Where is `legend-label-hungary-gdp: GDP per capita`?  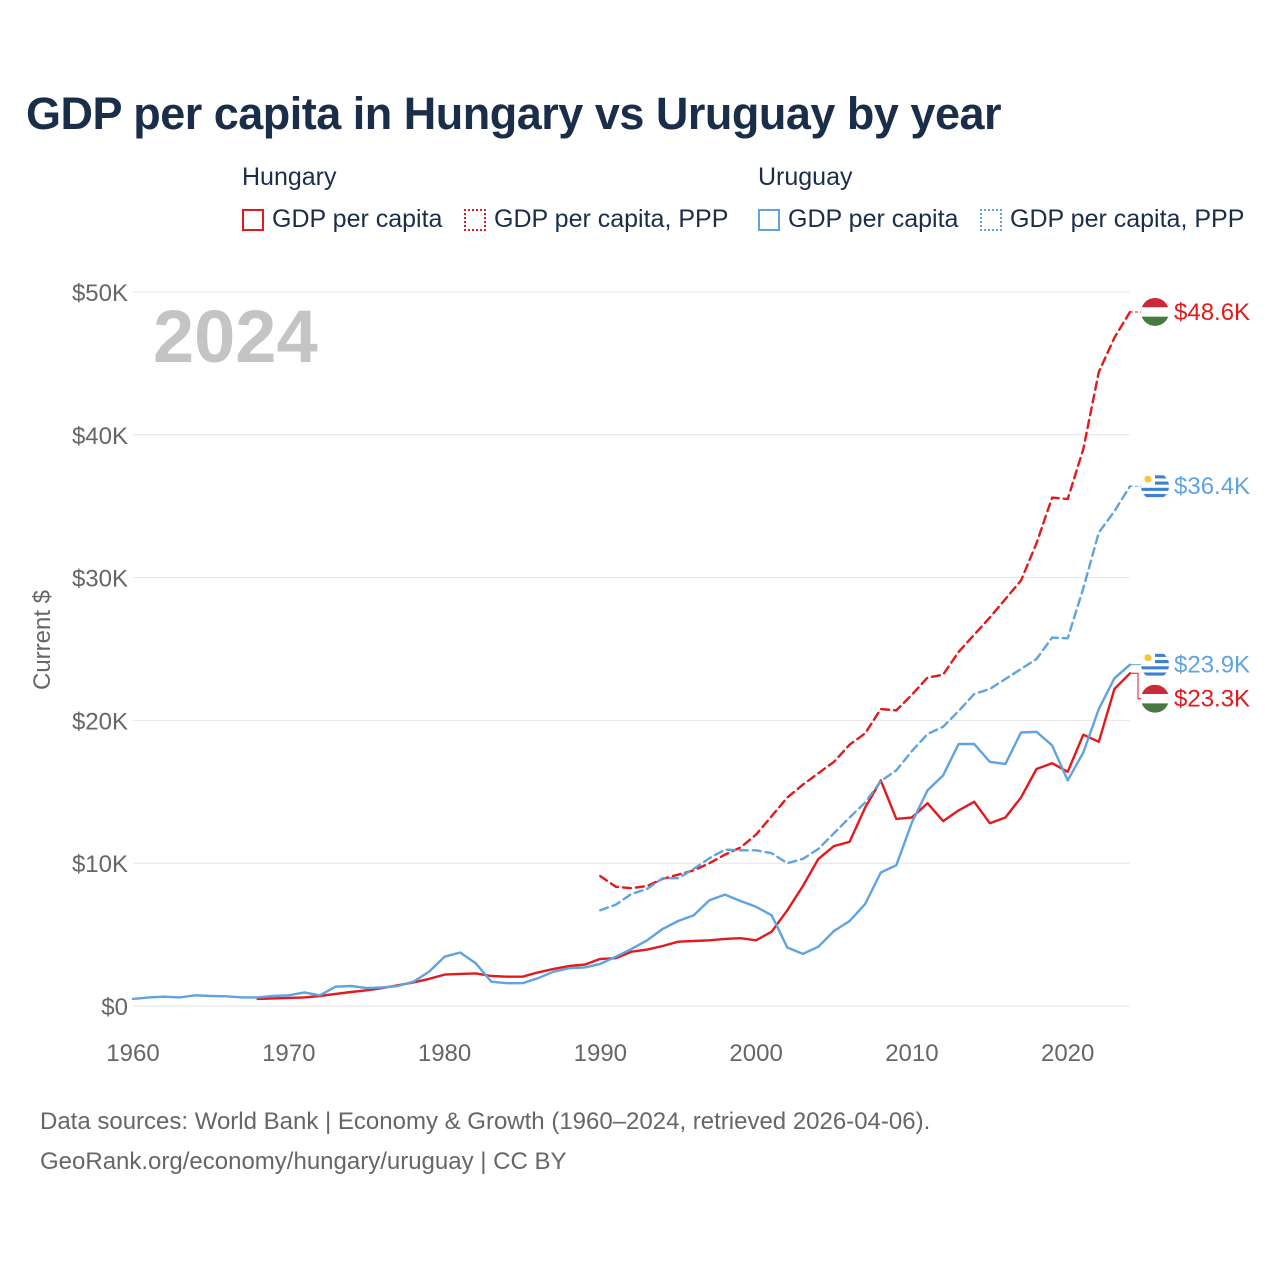 legend-label-hungary-gdp: GDP per capita is located at coordinates (357, 219).